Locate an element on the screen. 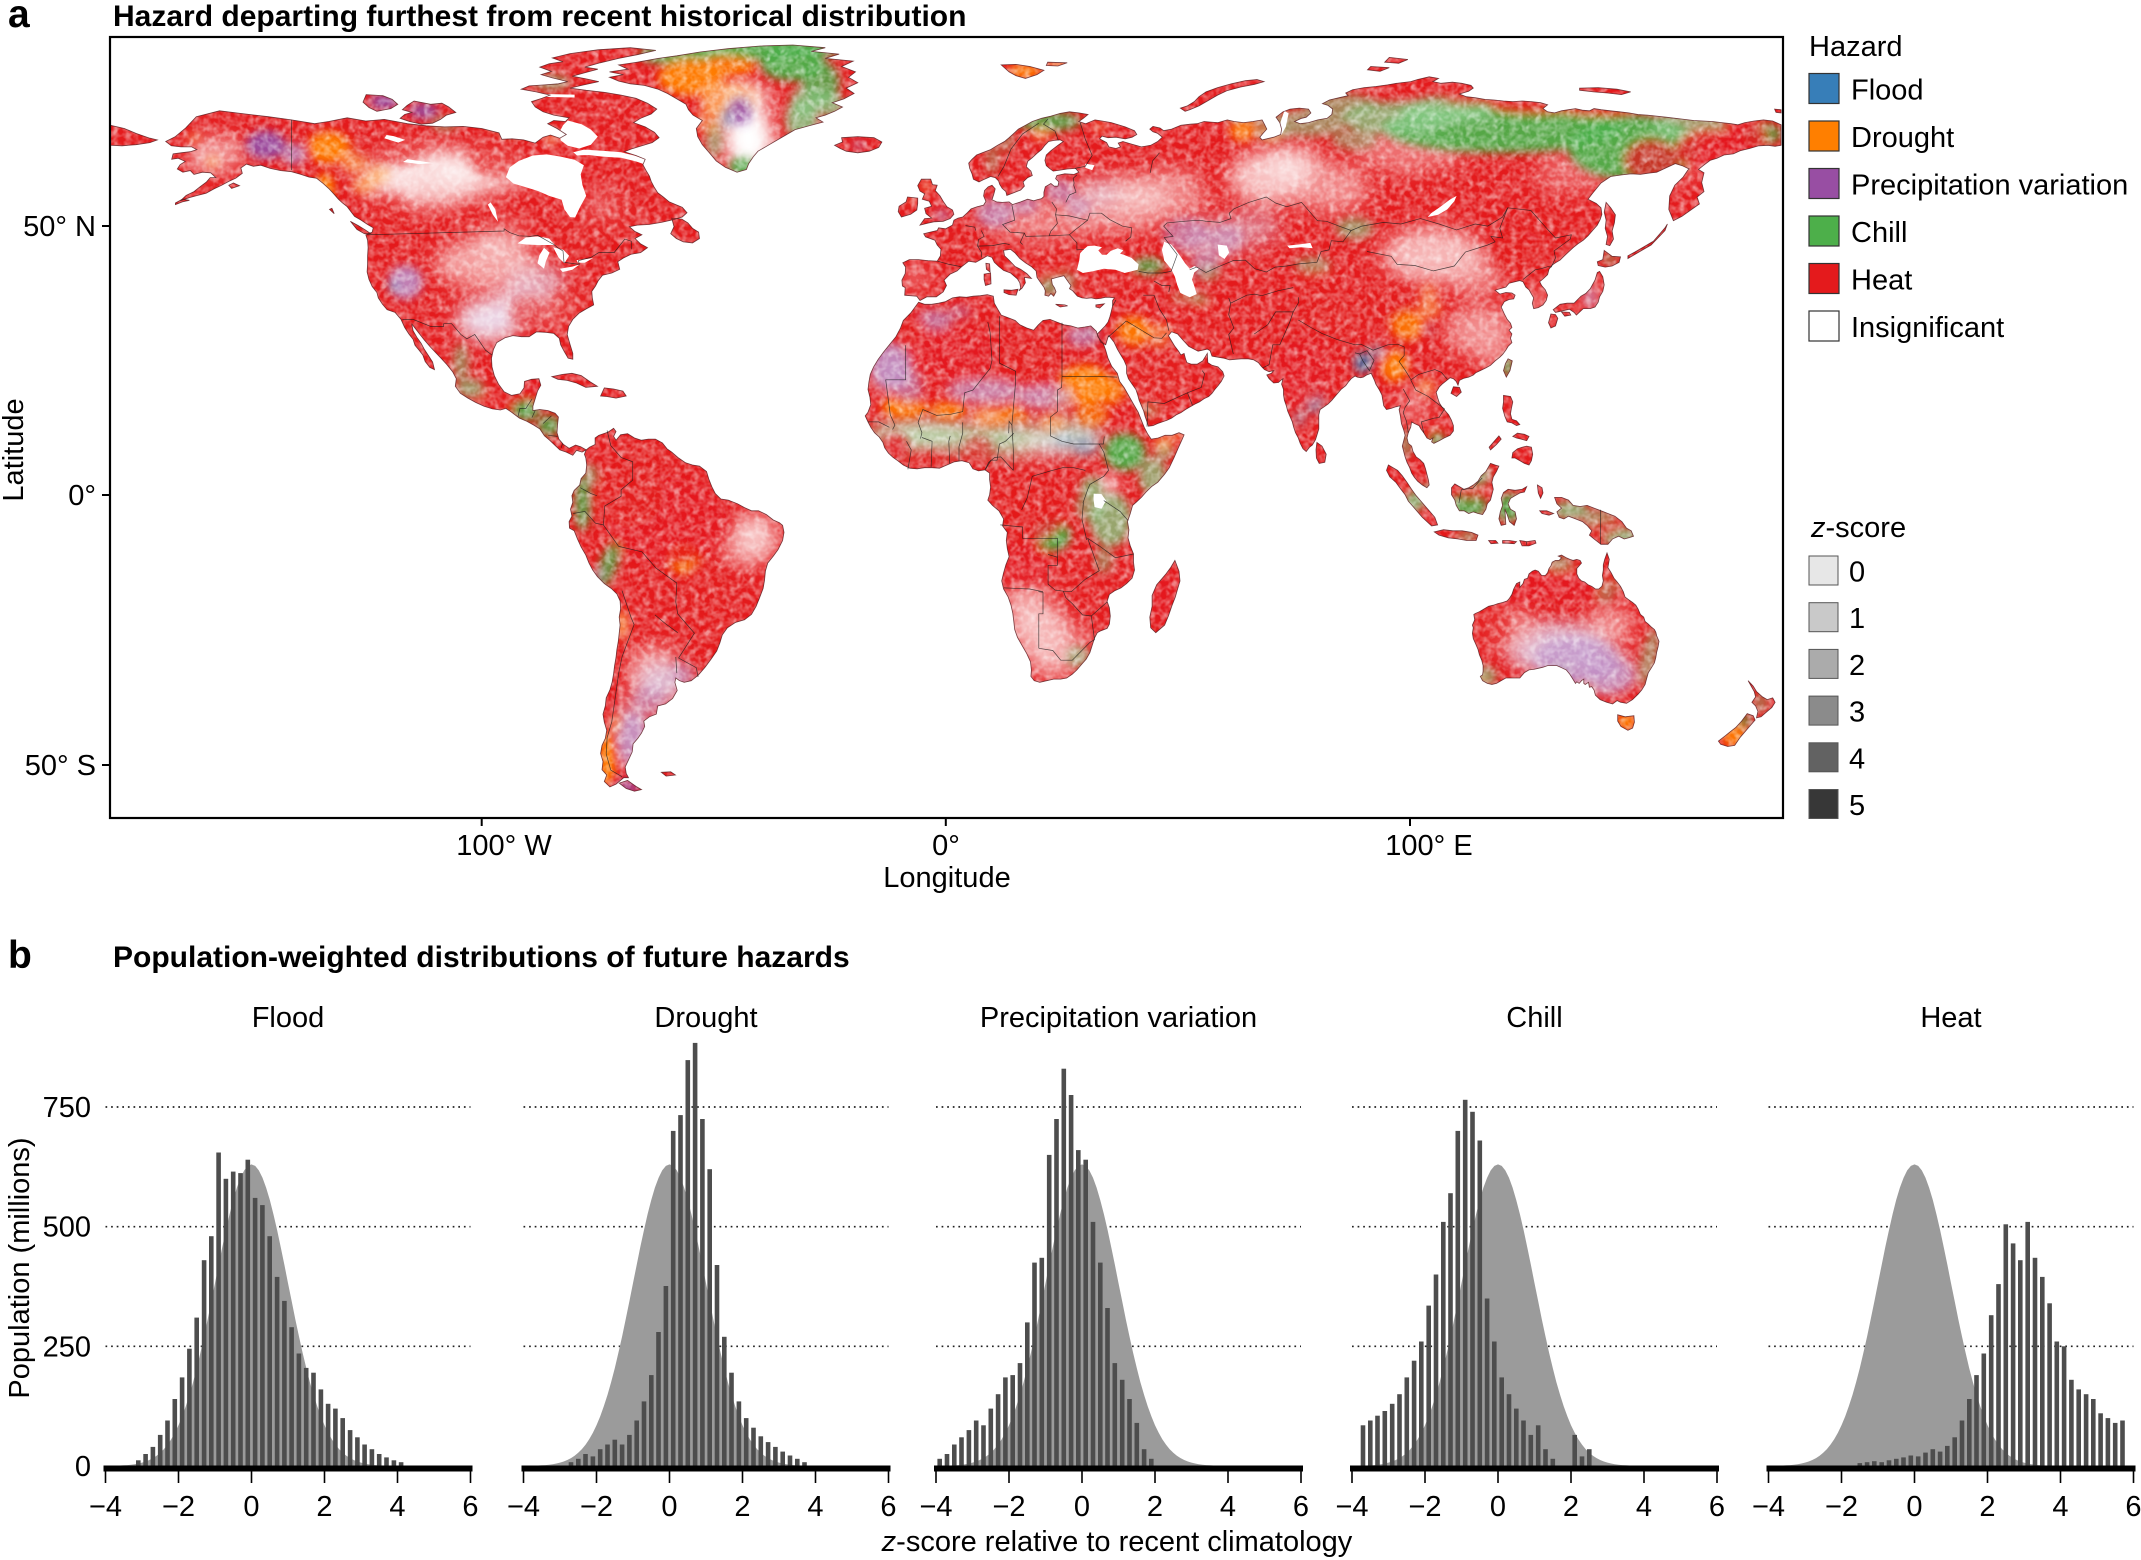 The width and height of the screenshot is (2141, 1560). svg-text: 50° S is located at coordinates (60, 766).